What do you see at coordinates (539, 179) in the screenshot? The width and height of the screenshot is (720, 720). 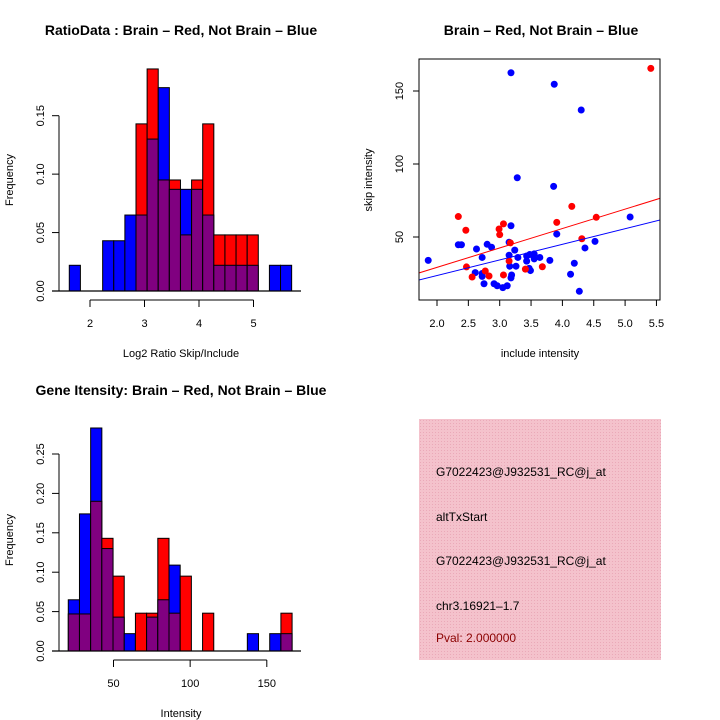 I see `plot-box` at bounding box center [539, 179].